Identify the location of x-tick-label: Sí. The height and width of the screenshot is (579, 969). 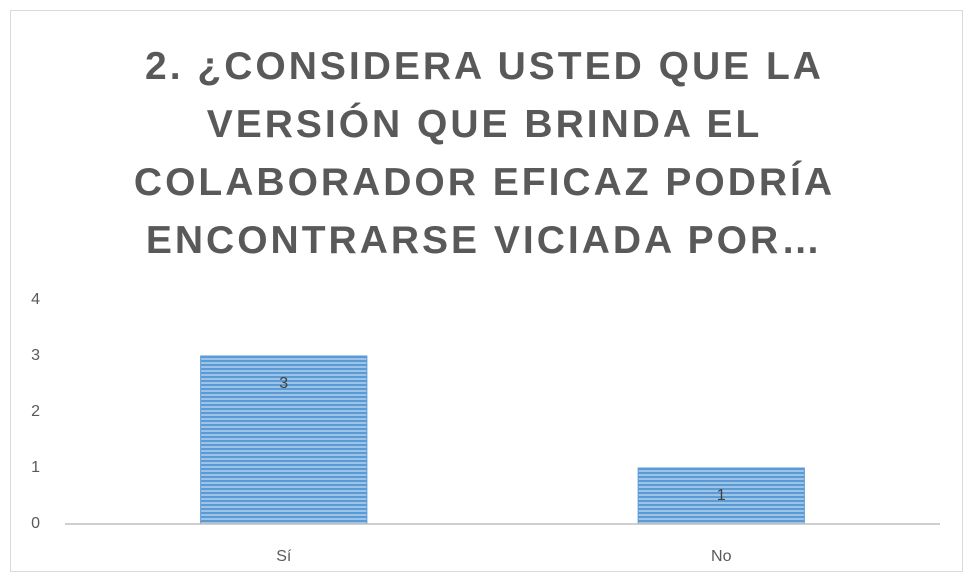
(284, 556).